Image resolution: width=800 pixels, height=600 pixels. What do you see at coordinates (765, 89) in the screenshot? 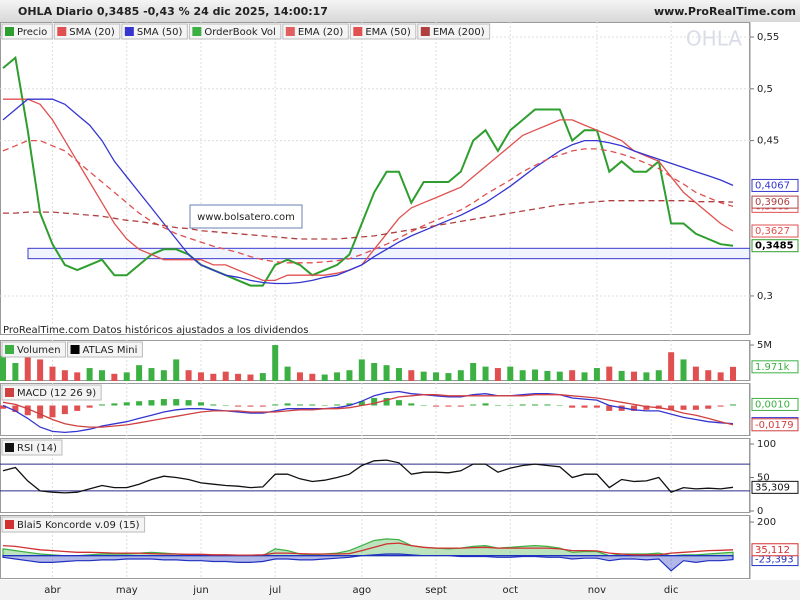
I see `y-tick-label: 0,5` at bounding box center [765, 89].